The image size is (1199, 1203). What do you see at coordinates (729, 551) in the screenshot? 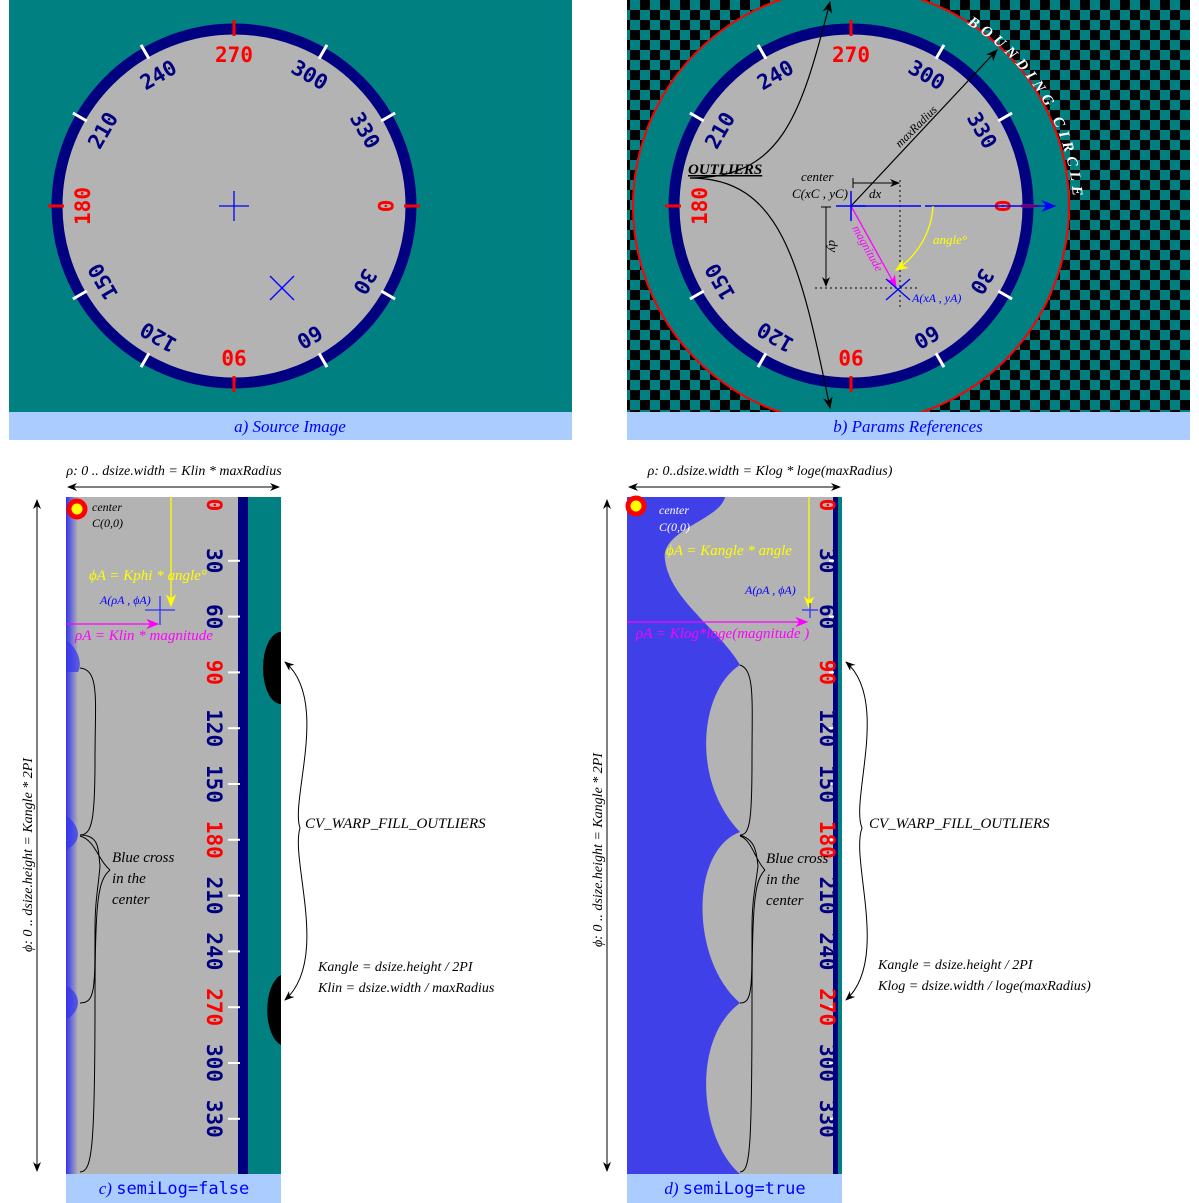
I see `phi-formula: ϕA = Kangle * angle` at bounding box center [729, 551].